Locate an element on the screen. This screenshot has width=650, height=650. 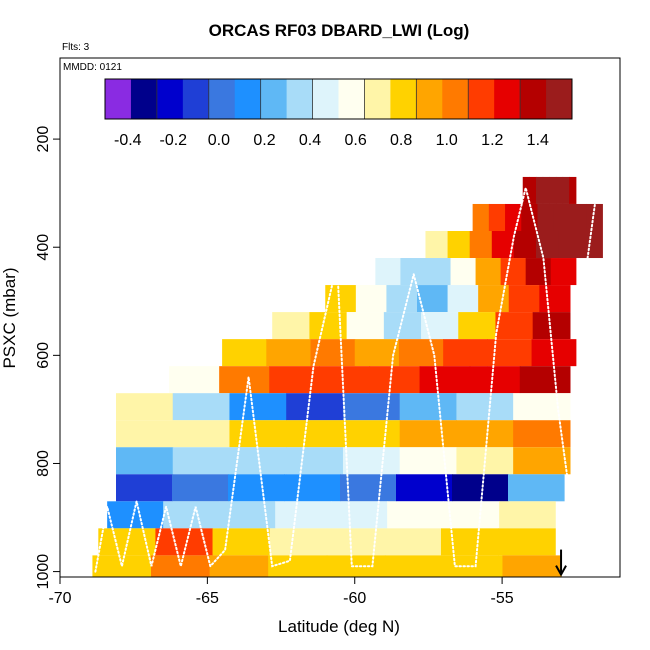
colorbar is located at coordinates (338, 99).